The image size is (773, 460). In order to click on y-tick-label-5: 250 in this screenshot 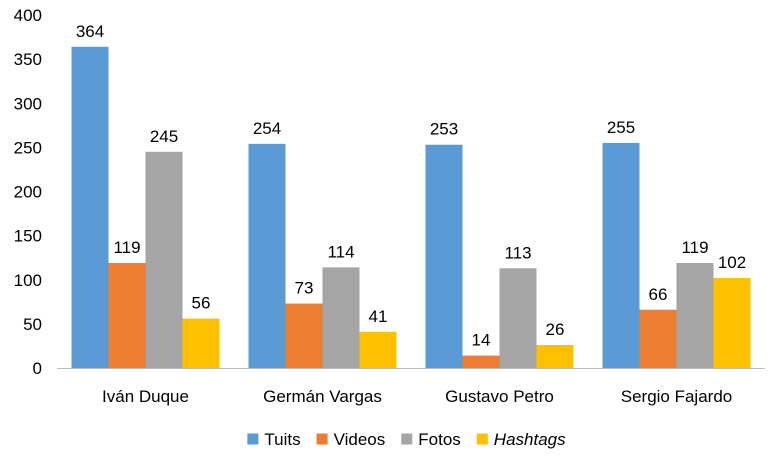, I will do `click(28, 147)`.